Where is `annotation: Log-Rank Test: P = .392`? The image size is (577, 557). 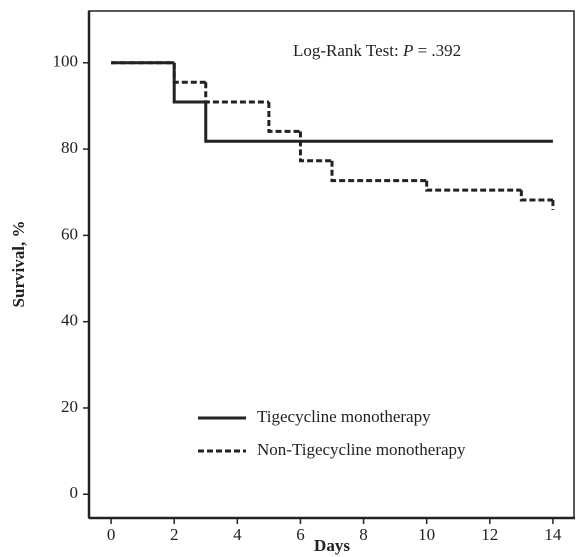 annotation: Log-Rank Test: P = .392 is located at coordinates (377, 50).